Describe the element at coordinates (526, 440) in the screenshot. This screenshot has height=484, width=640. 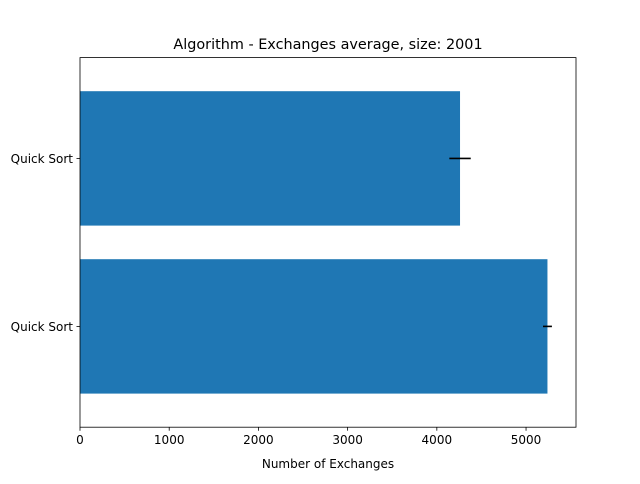
I see `x-tick-label: 5000` at that location.